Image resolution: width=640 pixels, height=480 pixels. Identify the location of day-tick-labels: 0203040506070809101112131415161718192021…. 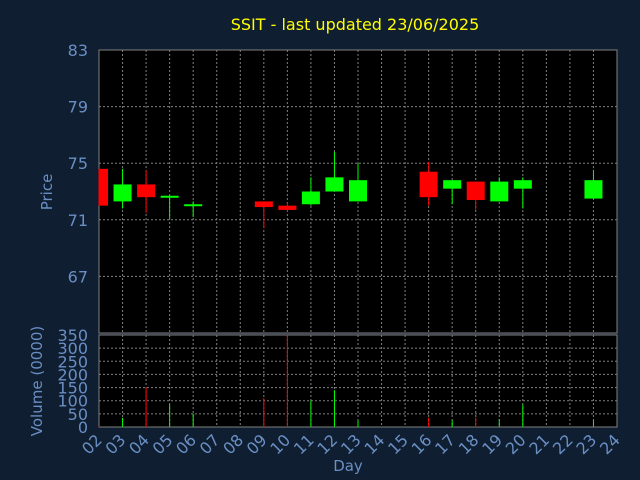
(351, 444).